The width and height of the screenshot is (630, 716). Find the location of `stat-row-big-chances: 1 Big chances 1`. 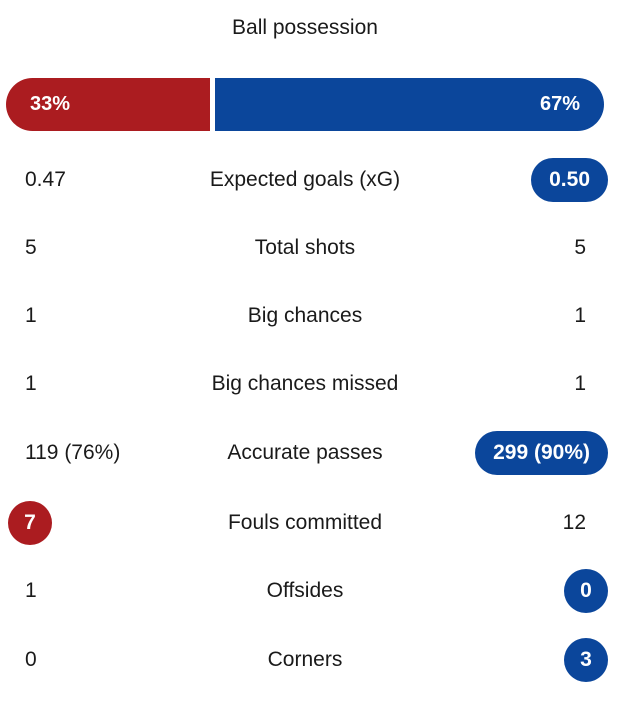

stat-row-big-chances: 1 Big chances 1 is located at coordinates (305, 316).